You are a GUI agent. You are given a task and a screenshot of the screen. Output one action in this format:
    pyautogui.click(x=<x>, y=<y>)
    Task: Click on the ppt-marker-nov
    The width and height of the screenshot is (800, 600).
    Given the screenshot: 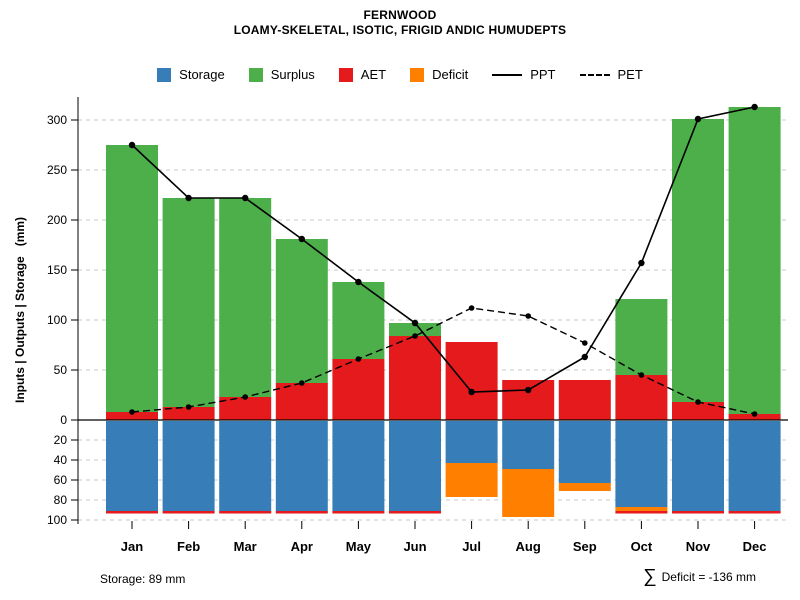 What is the action you would take?
    pyautogui.click(x=698, y=119)
    